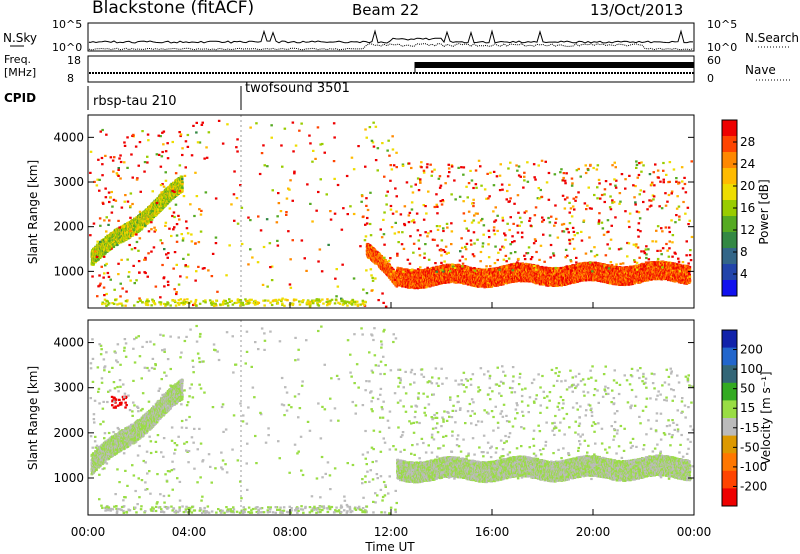  I want to click on noise-left-tick-top: 10^5, so click(67, 24).